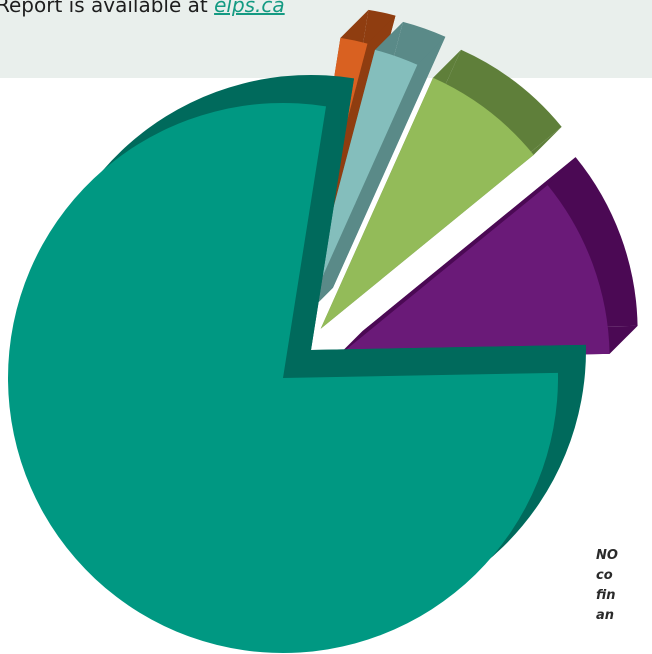 The height and width of the screenshot is (654, 652). What do you see at coordinates (607, 555) in the screenshot?
I see `footnote-line-1: NO` at bounding box center [607, 555].